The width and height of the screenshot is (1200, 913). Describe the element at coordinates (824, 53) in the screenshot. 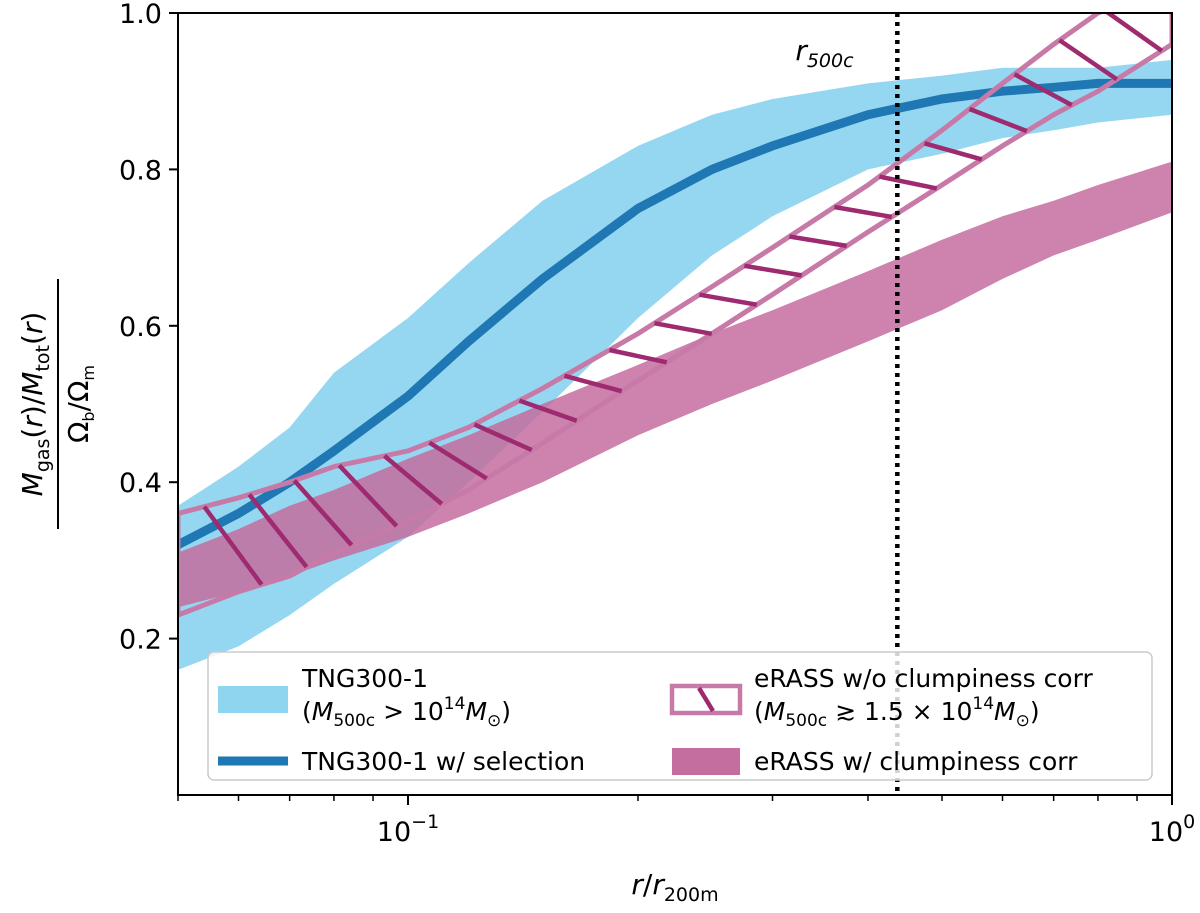

I see `r500c-label: r500c` at that location.